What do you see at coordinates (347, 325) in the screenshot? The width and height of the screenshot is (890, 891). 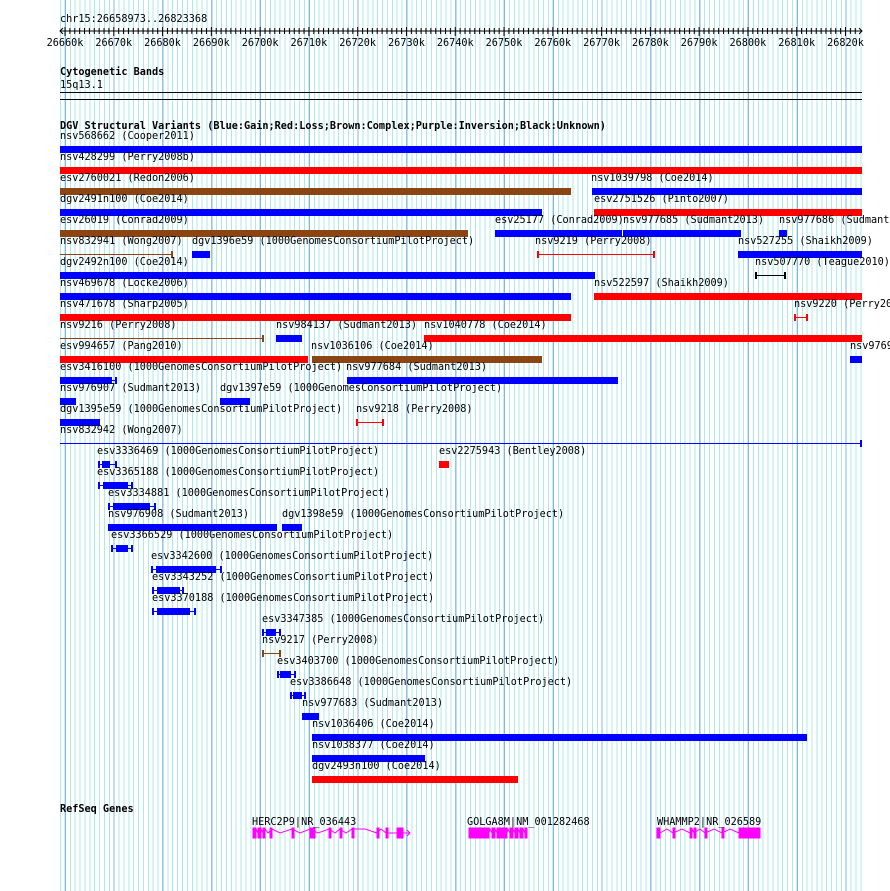 I see `variant-label: nsv984137 (Sudmant2013)` at bounding box center [347, 325].